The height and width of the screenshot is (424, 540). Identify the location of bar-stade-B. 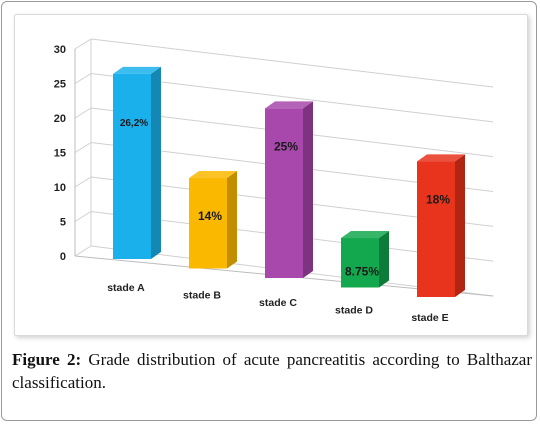
(208, 223).